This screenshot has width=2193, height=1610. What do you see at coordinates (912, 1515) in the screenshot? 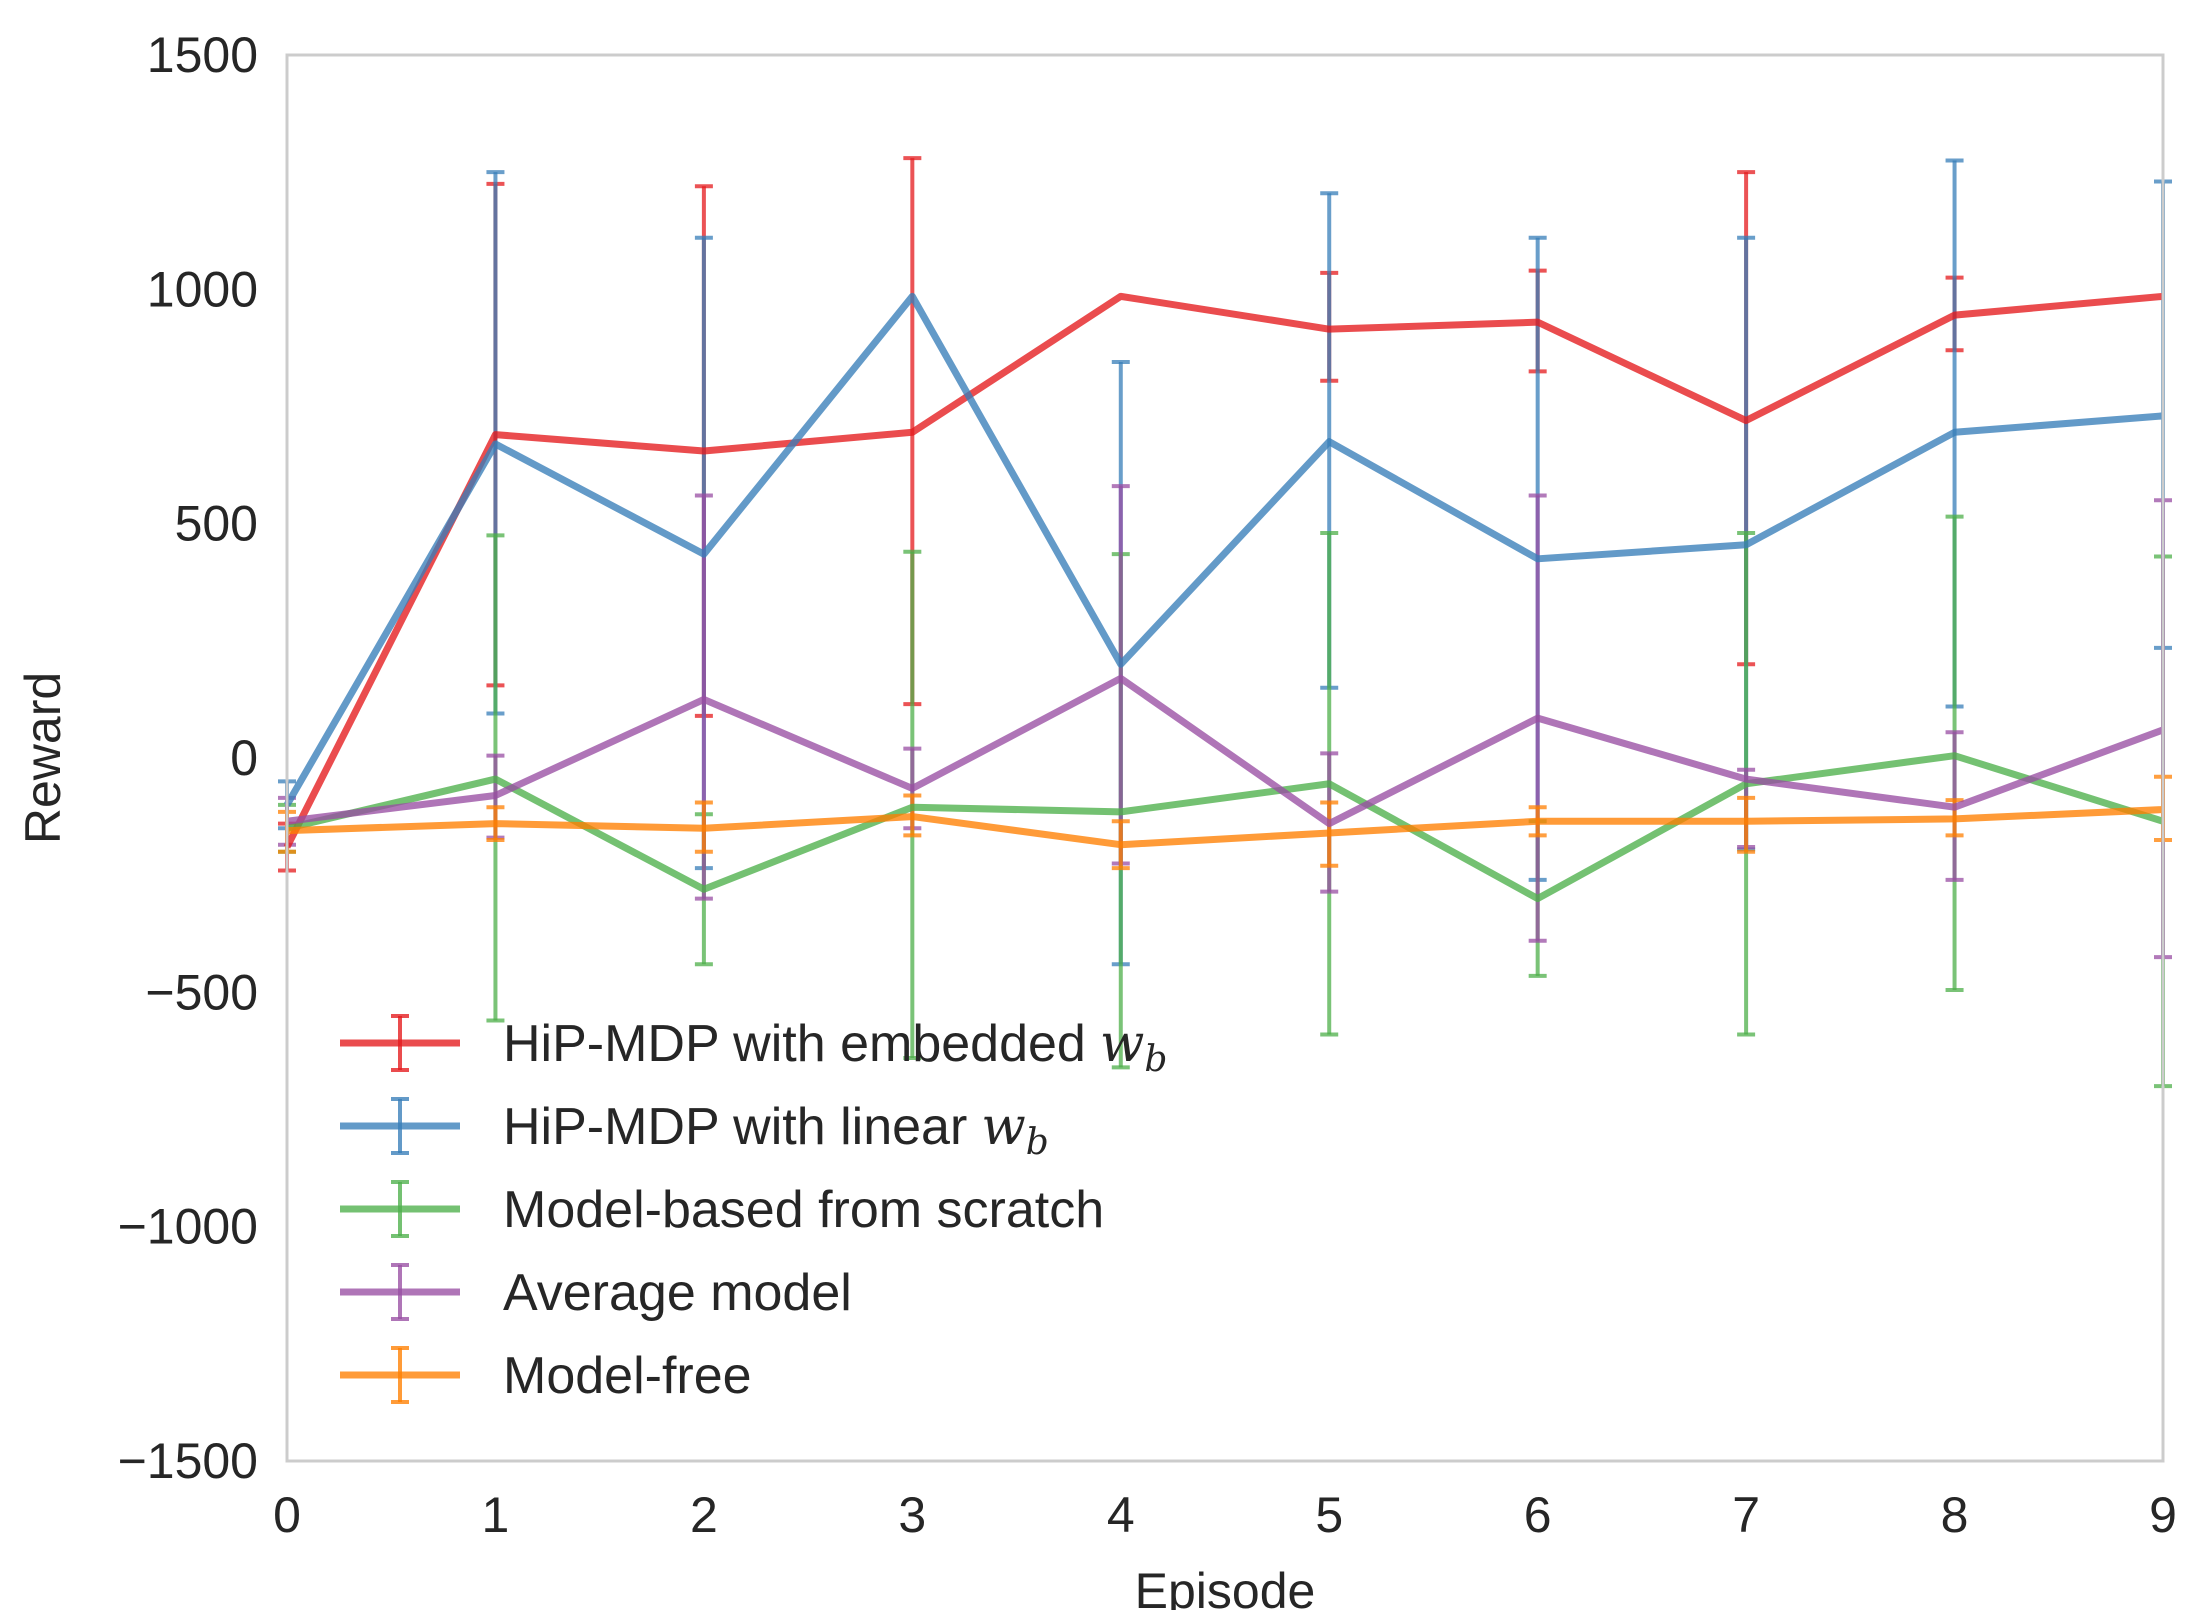
I see `x-tick-label: 3` at bounding box center [912, 1515].